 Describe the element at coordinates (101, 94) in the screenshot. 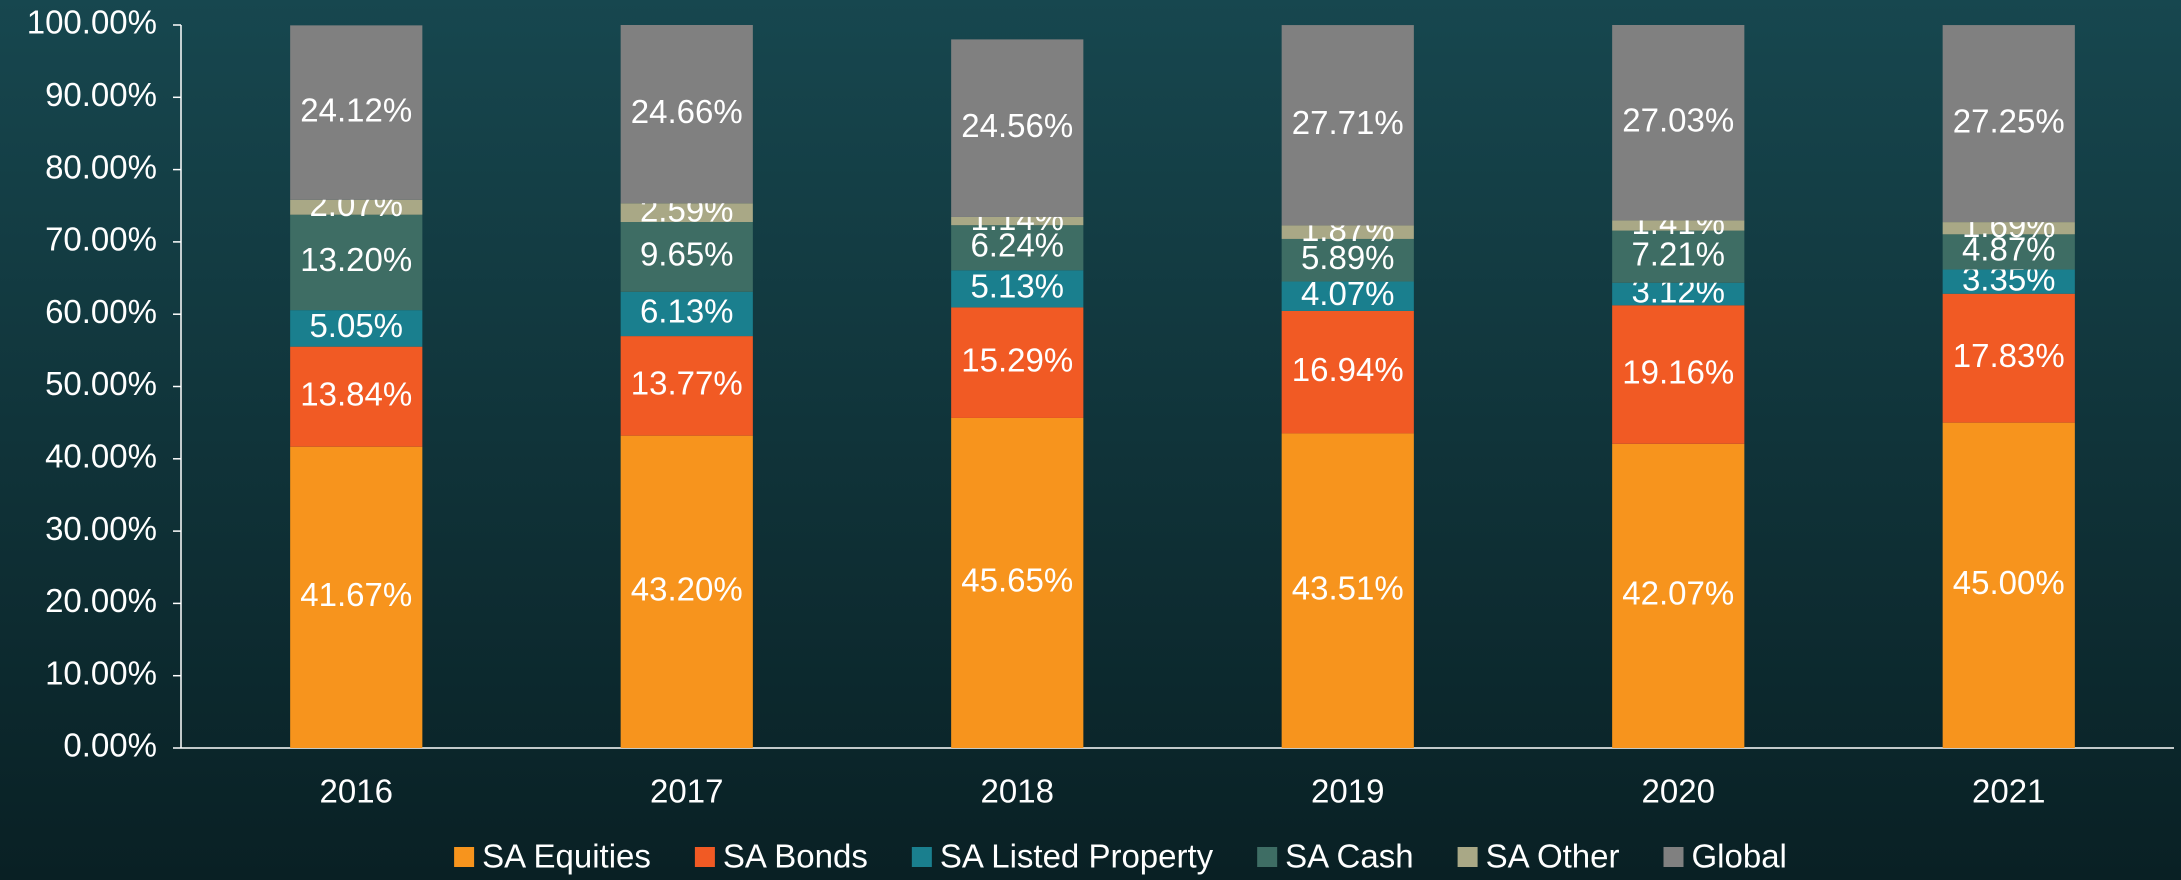

I see `y-tick-label: 90.00%` at that location.